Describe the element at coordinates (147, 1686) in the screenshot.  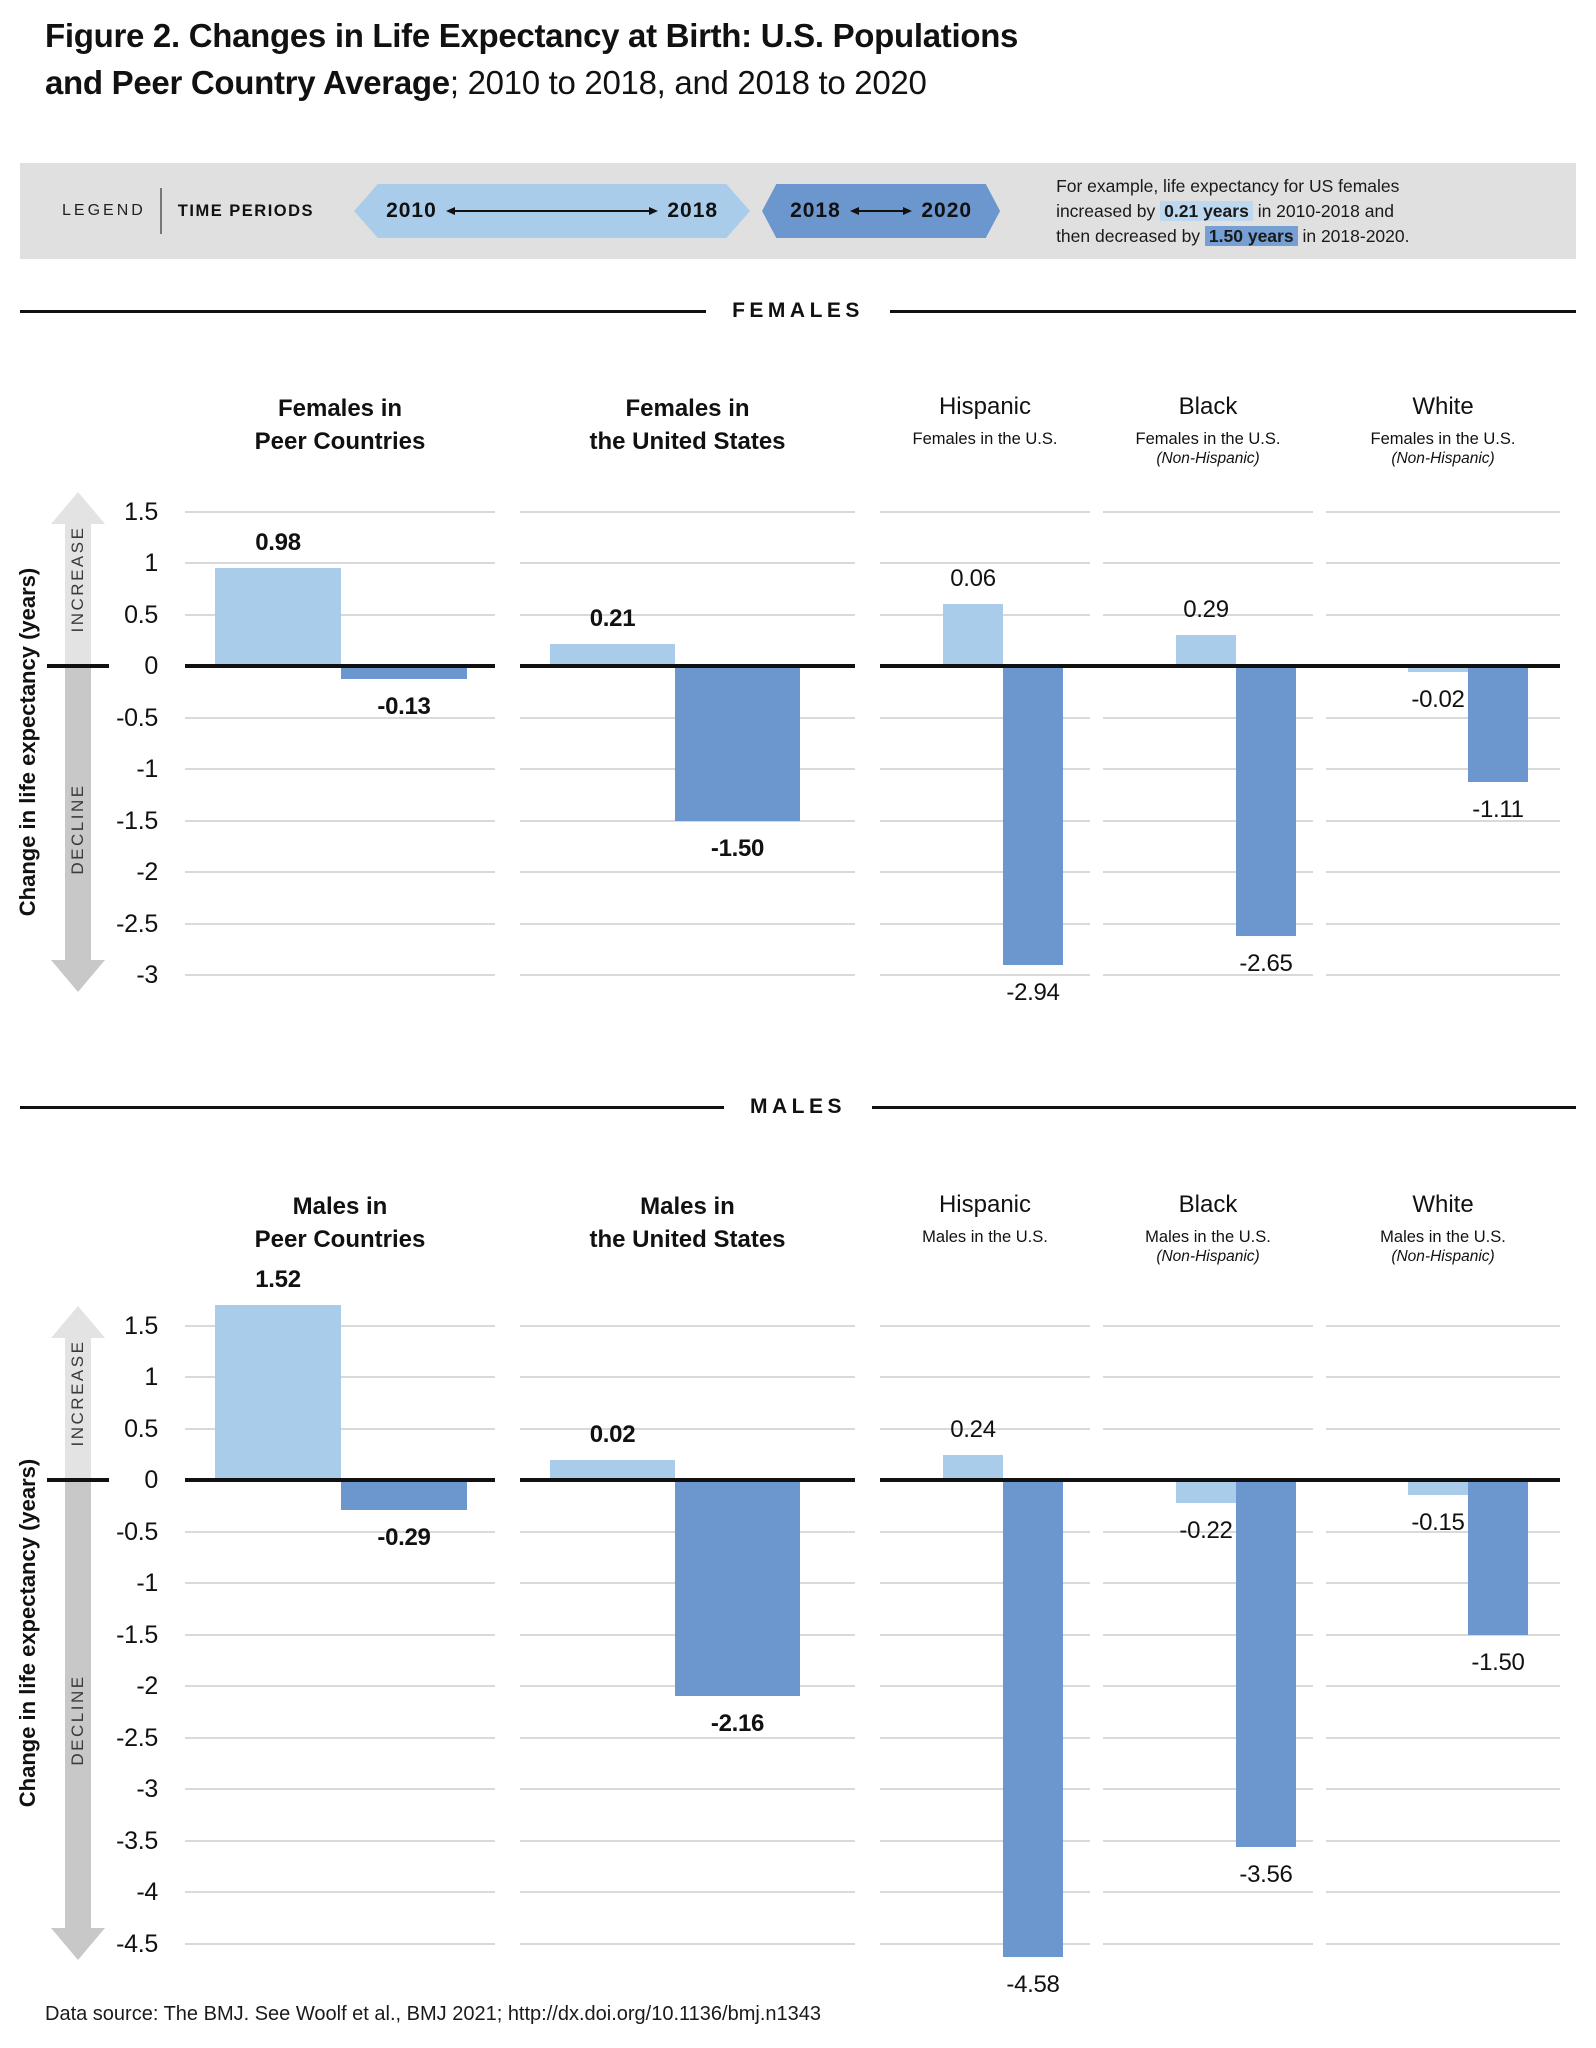
I see `males-axis-tick-label: -2` at that location.